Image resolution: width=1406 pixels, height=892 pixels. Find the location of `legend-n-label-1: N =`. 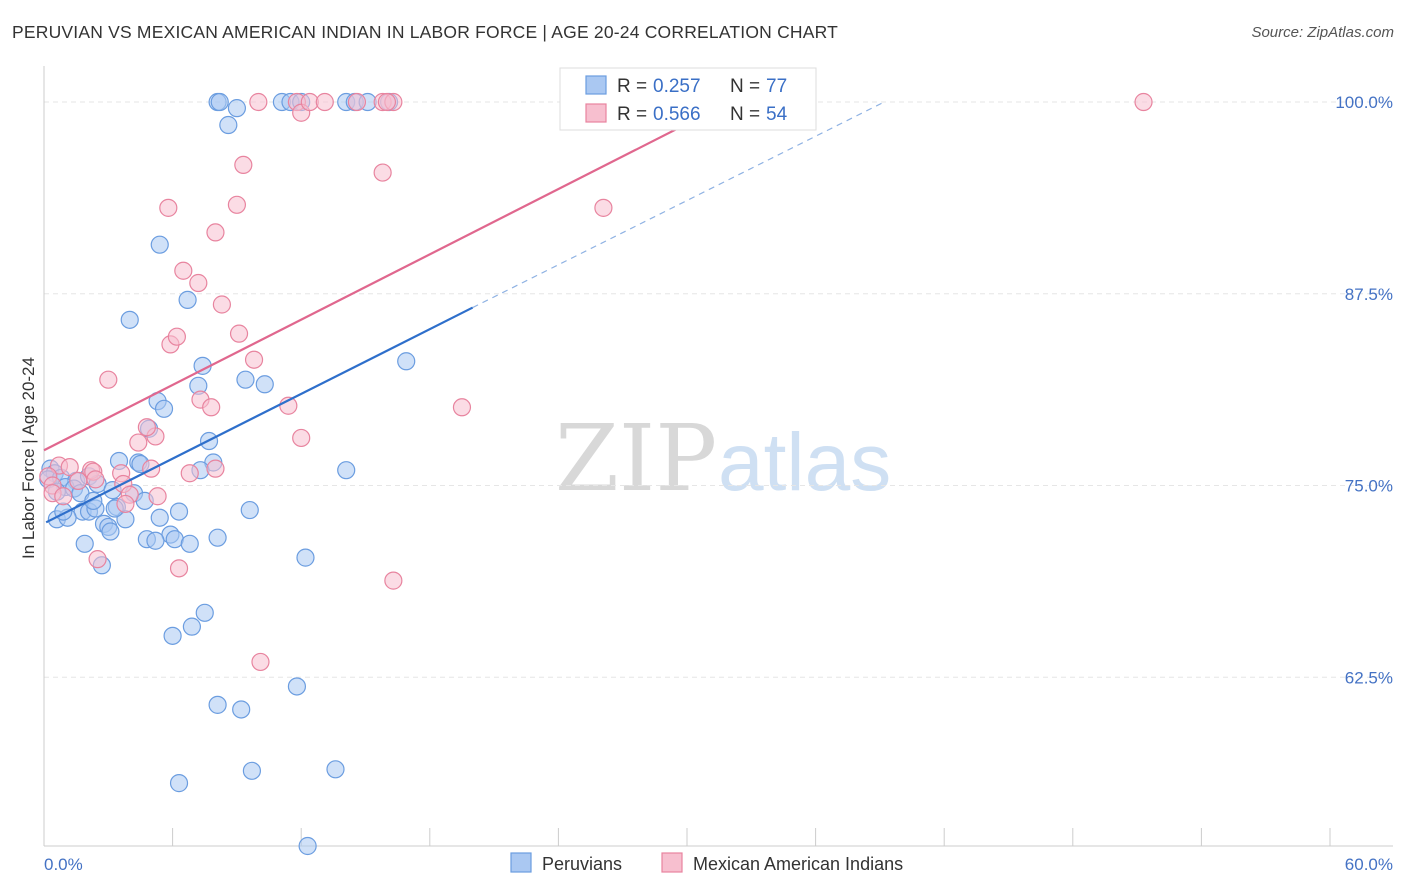

legend-n-label-1: N = is located at coordinates (745, 86).